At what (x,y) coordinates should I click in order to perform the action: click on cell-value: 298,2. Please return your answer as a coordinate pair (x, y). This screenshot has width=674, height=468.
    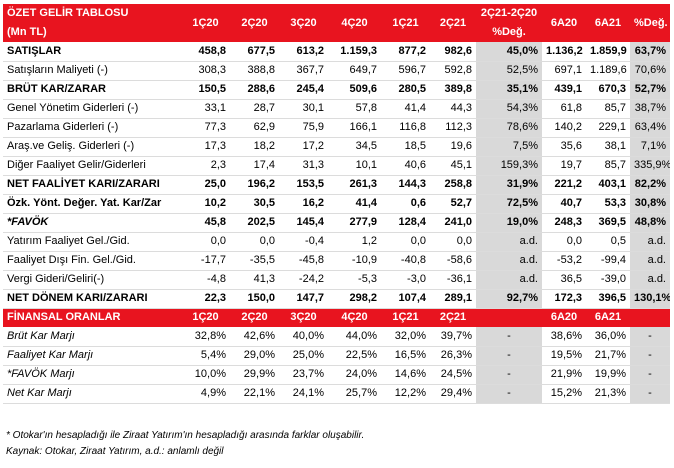
    Looking at the image, I should click on (354, 299).